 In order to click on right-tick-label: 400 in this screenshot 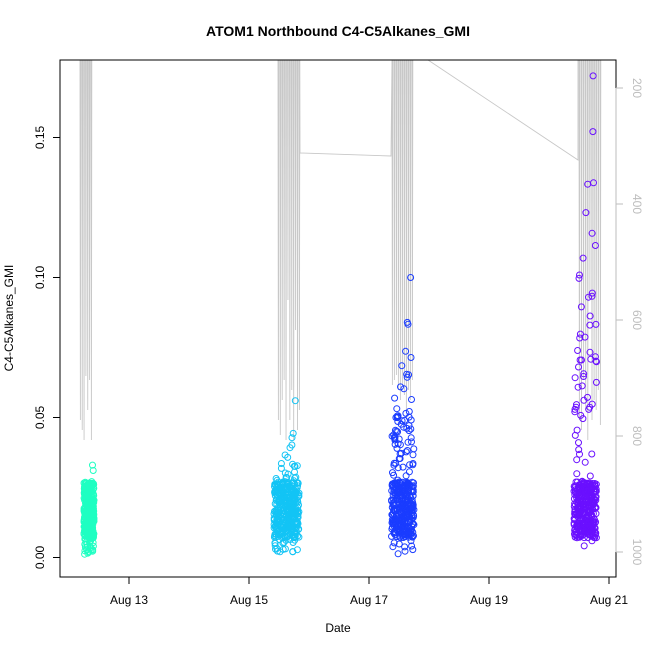, I will do `click(637, 204)`.